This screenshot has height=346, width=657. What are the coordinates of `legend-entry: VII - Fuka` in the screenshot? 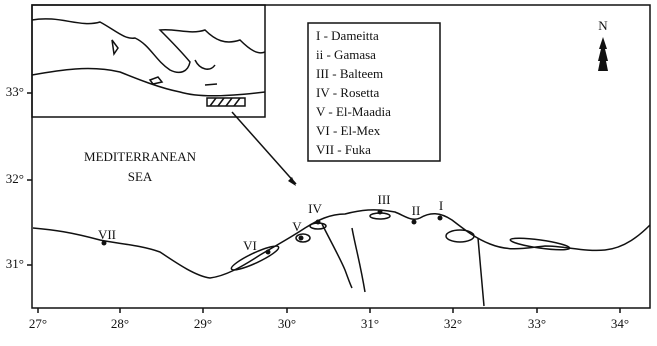 It's located at (343, 149).